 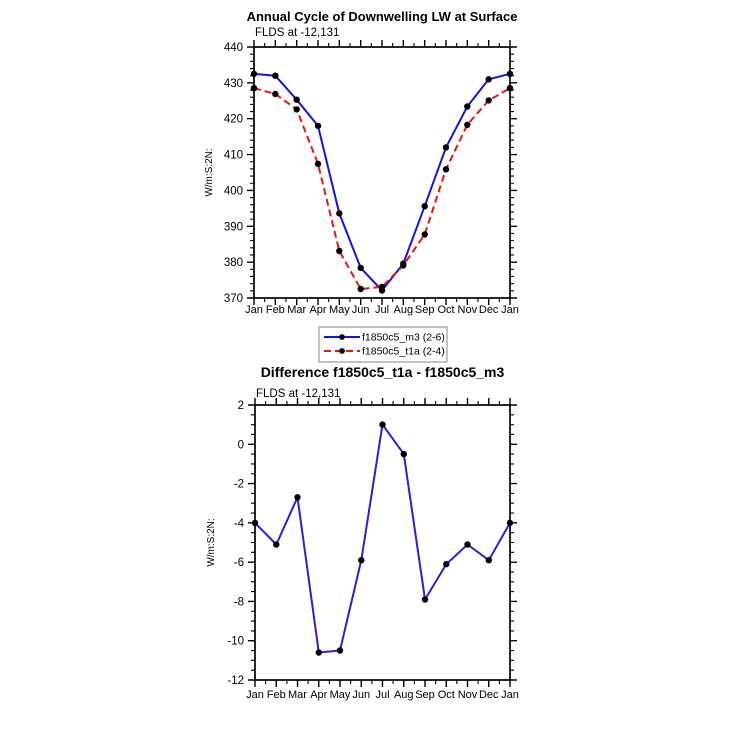 What do you see at coordinates (235, 681) in the screenshot?
I see `y-tick-label: -12` at bounding box center [235, 681].